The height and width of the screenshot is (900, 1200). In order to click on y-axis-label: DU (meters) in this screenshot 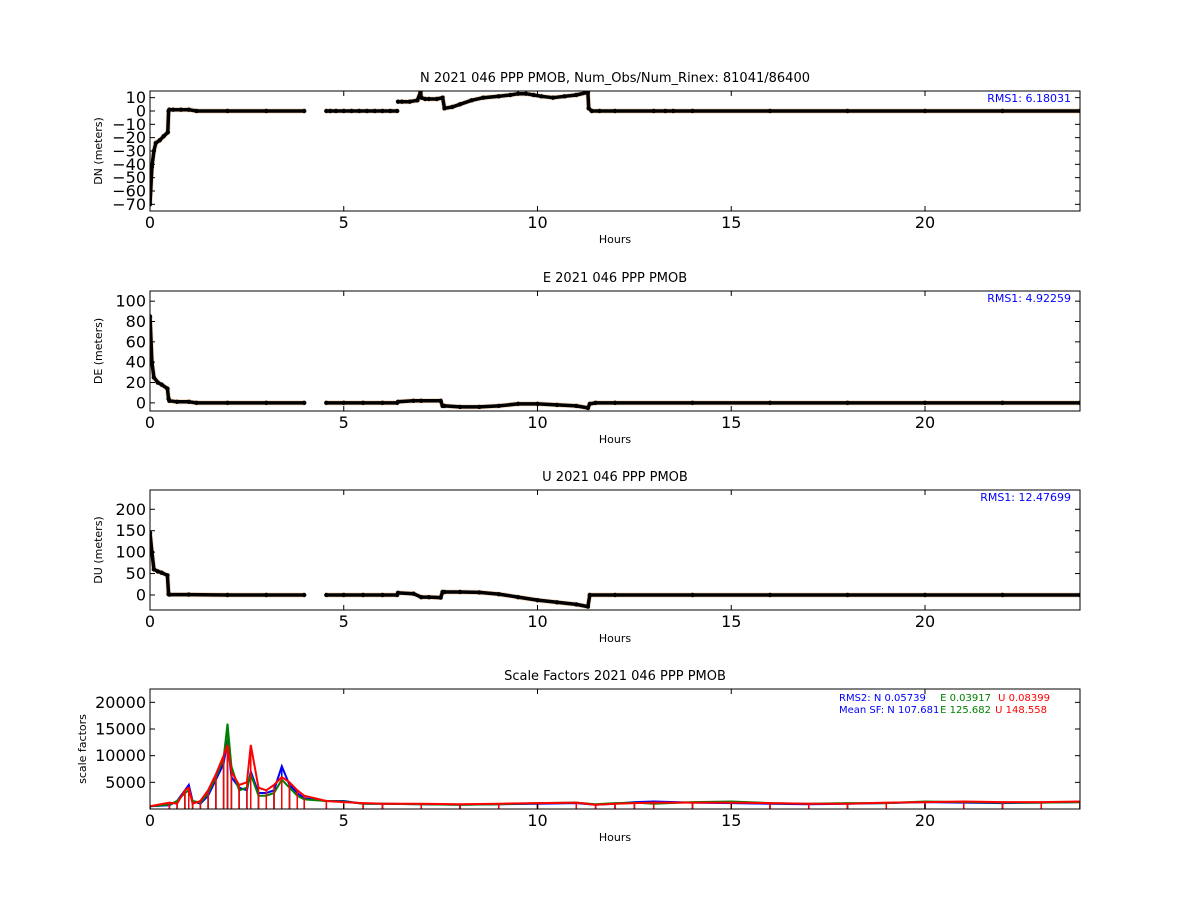, I will do `click(98, 549)`.